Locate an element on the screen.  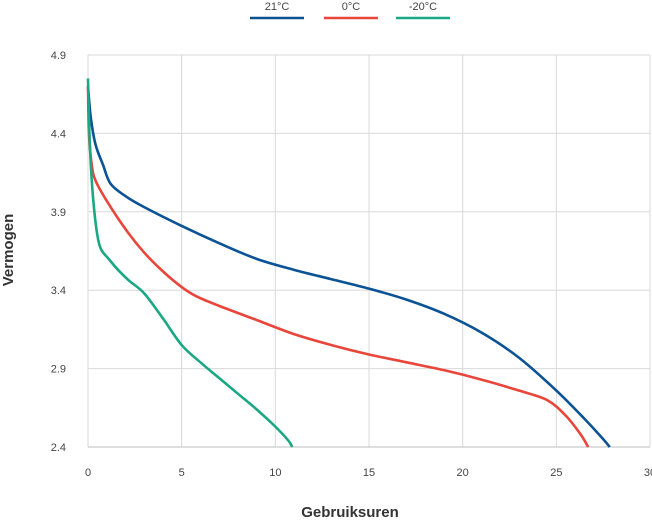
x-tick-label: 15 is located at coordinates (369, 473).